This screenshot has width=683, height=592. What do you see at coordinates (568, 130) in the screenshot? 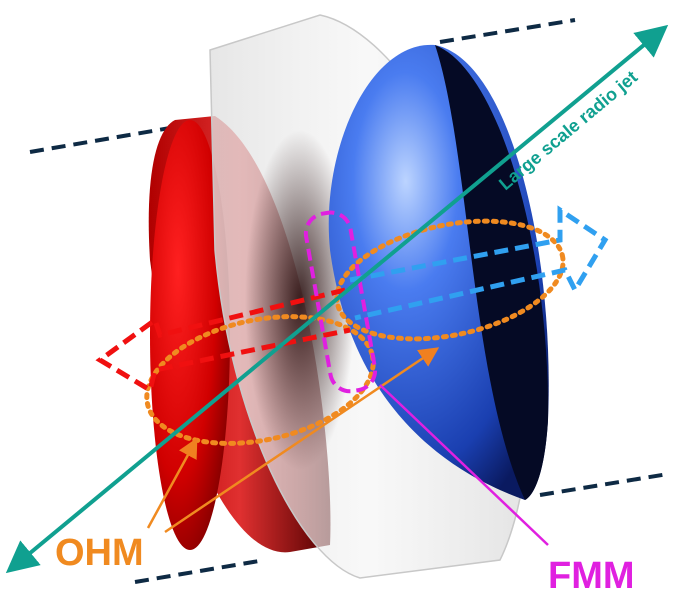
I see `jet-label: Large scale radio jet` at bounding box center [568, 130].